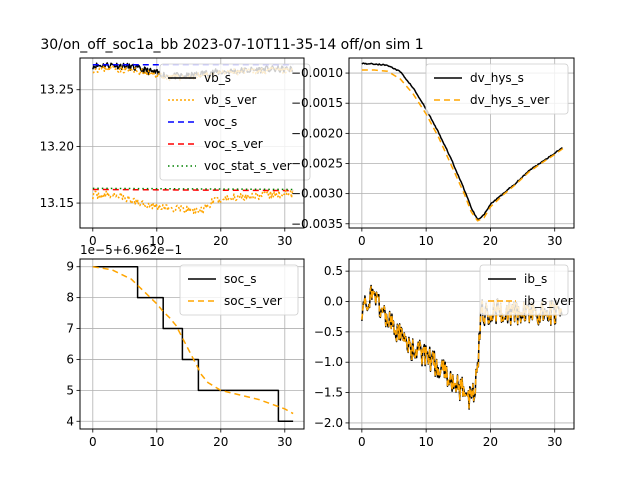 The width and height of the screenshot is (640, 480). I want to click on legend-label: voc_s_ver, so click(233, 144).